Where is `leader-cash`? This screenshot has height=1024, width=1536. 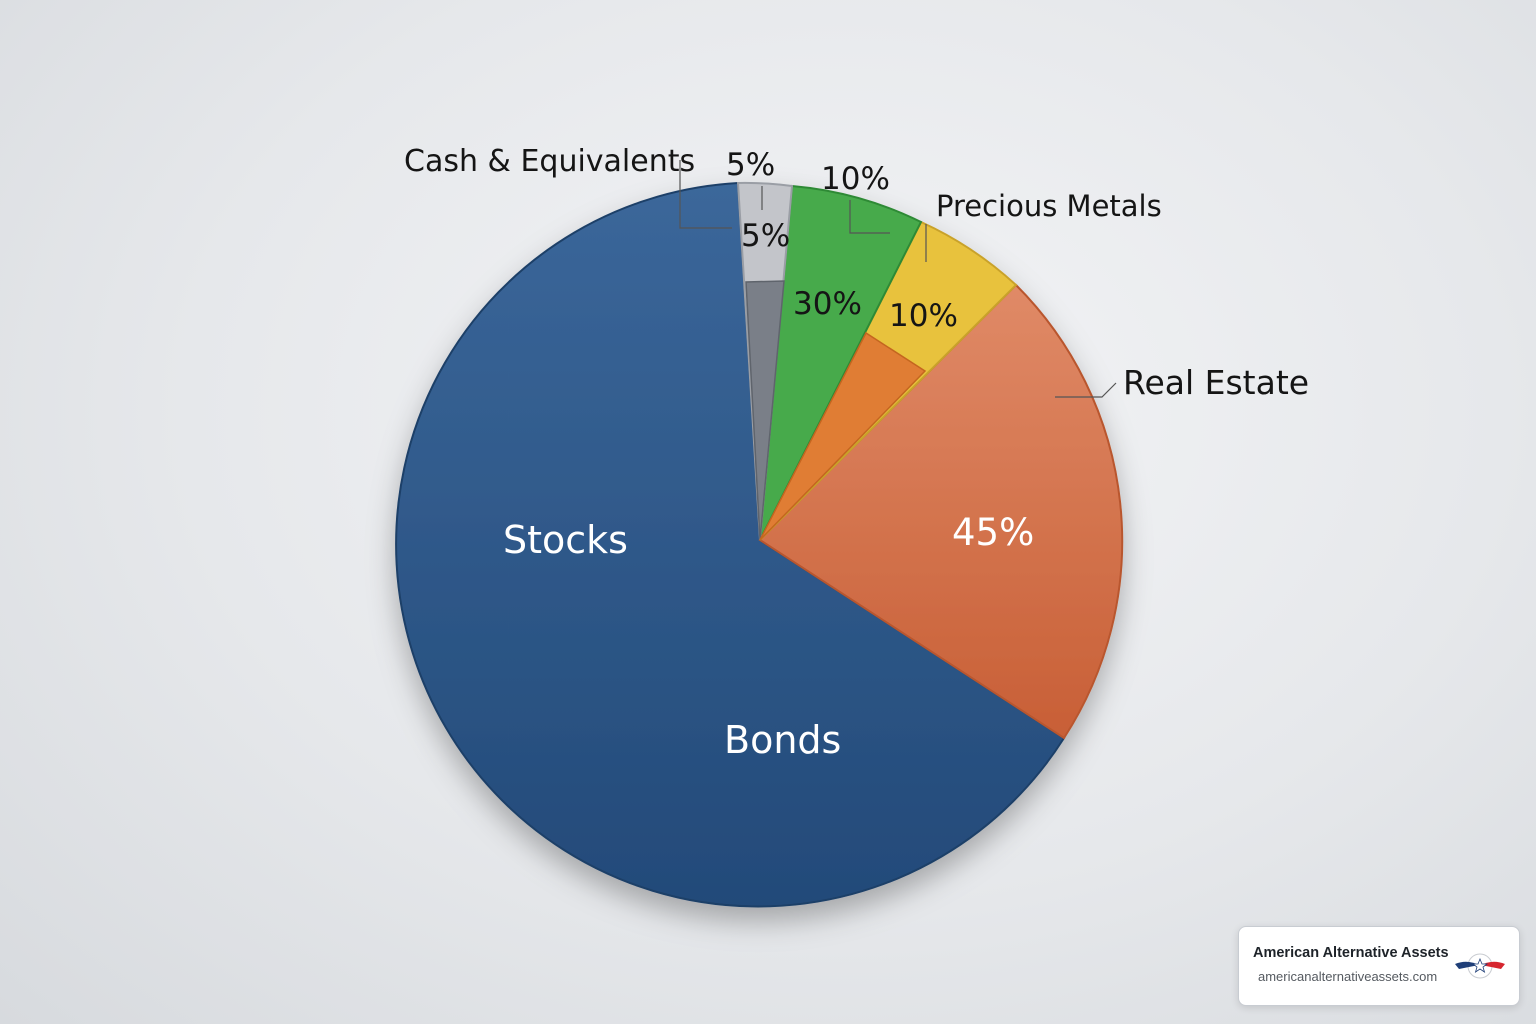 leader-cash is located at coordinates (705, 194).